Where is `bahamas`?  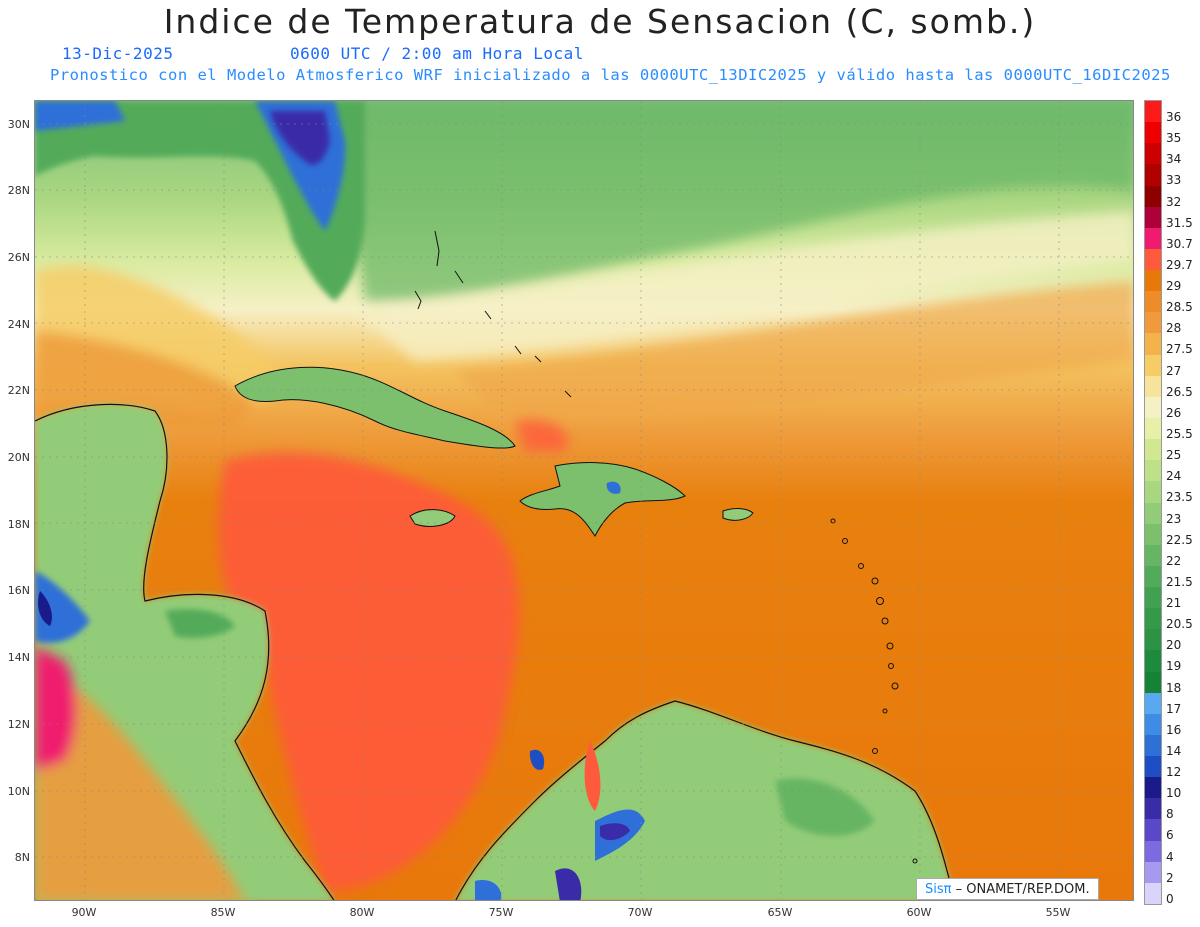 bahamas is located at coordinates (493, 314).